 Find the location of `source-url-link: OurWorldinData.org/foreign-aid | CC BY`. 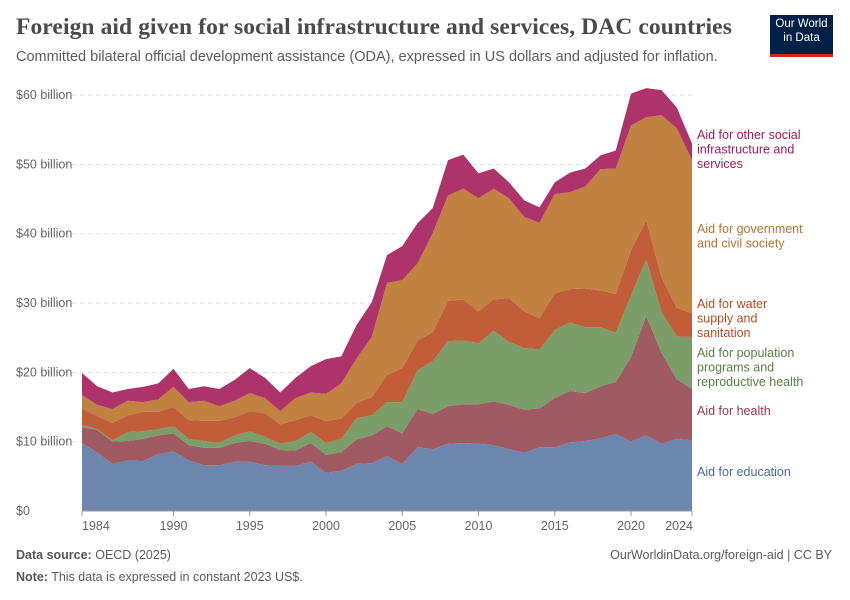

source-url-link: OurWorldinData.org/foreign-aid | CC BY is located at coordinates (721, 555).